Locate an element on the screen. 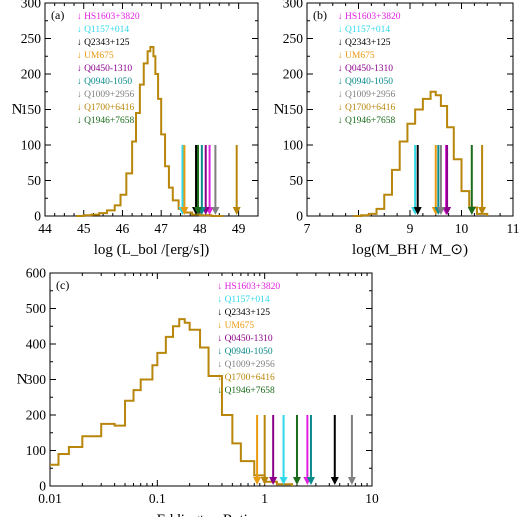 The width and height of the screenshot is (520, 517). x-tick-label: 11 is located at coordinates (513, 228).